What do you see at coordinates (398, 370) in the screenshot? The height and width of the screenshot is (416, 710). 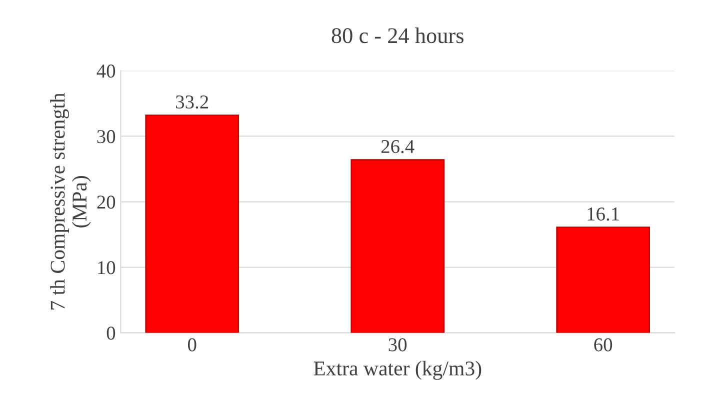 I see `x-axis-title: Extra water (kg/m3)` at bounding box center [398, 370].